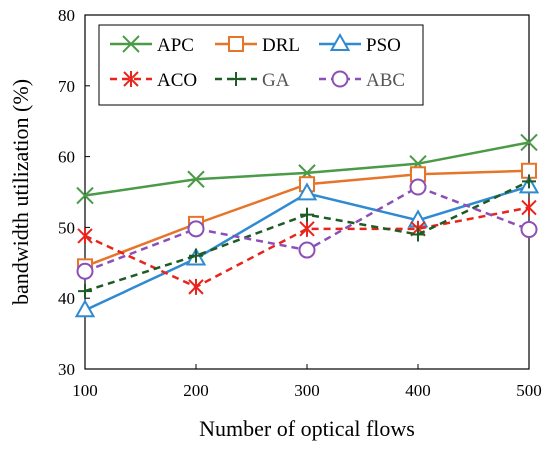 This screenshot has width=550, height=455. Describe the element at coordinates (252, 80) in the screenshot. I see `legend-item-ga: GA` at that location.